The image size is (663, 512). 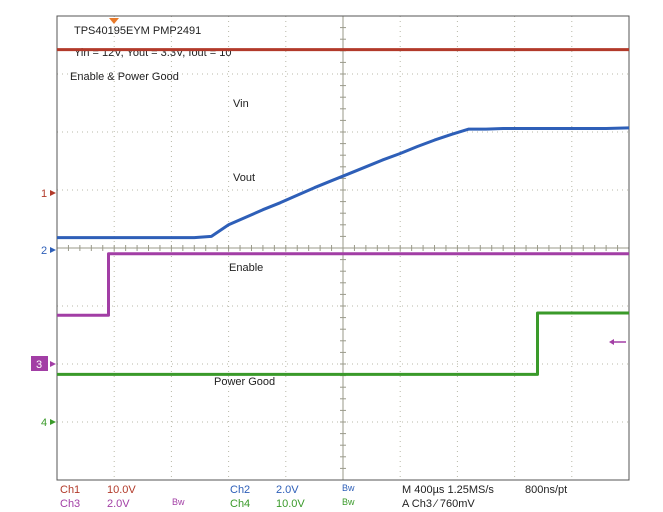 I want to click on ch3-marker-arrow-icon, so click(x=53, y=364).